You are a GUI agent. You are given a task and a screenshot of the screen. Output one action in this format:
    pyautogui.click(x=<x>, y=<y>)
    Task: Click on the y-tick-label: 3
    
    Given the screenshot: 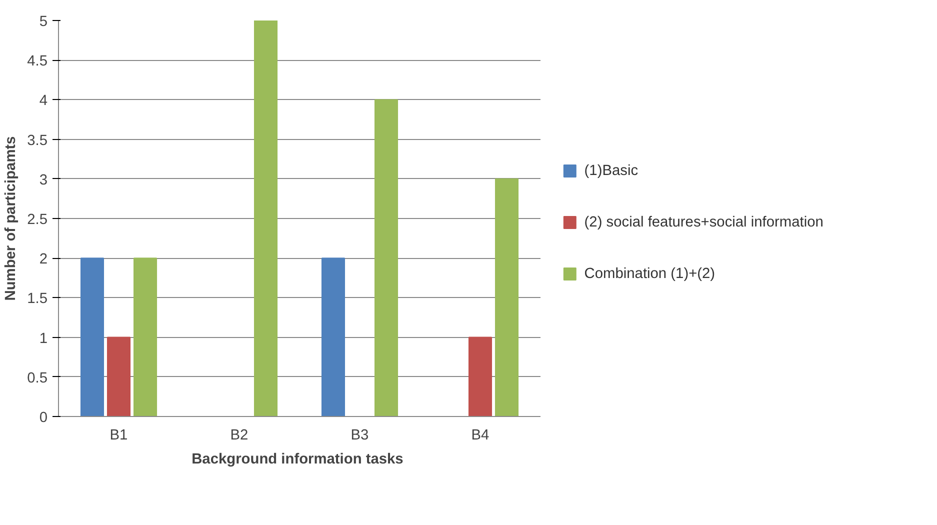 What is the action you would take?
    pyautogui.click(x=43, y=180)
    